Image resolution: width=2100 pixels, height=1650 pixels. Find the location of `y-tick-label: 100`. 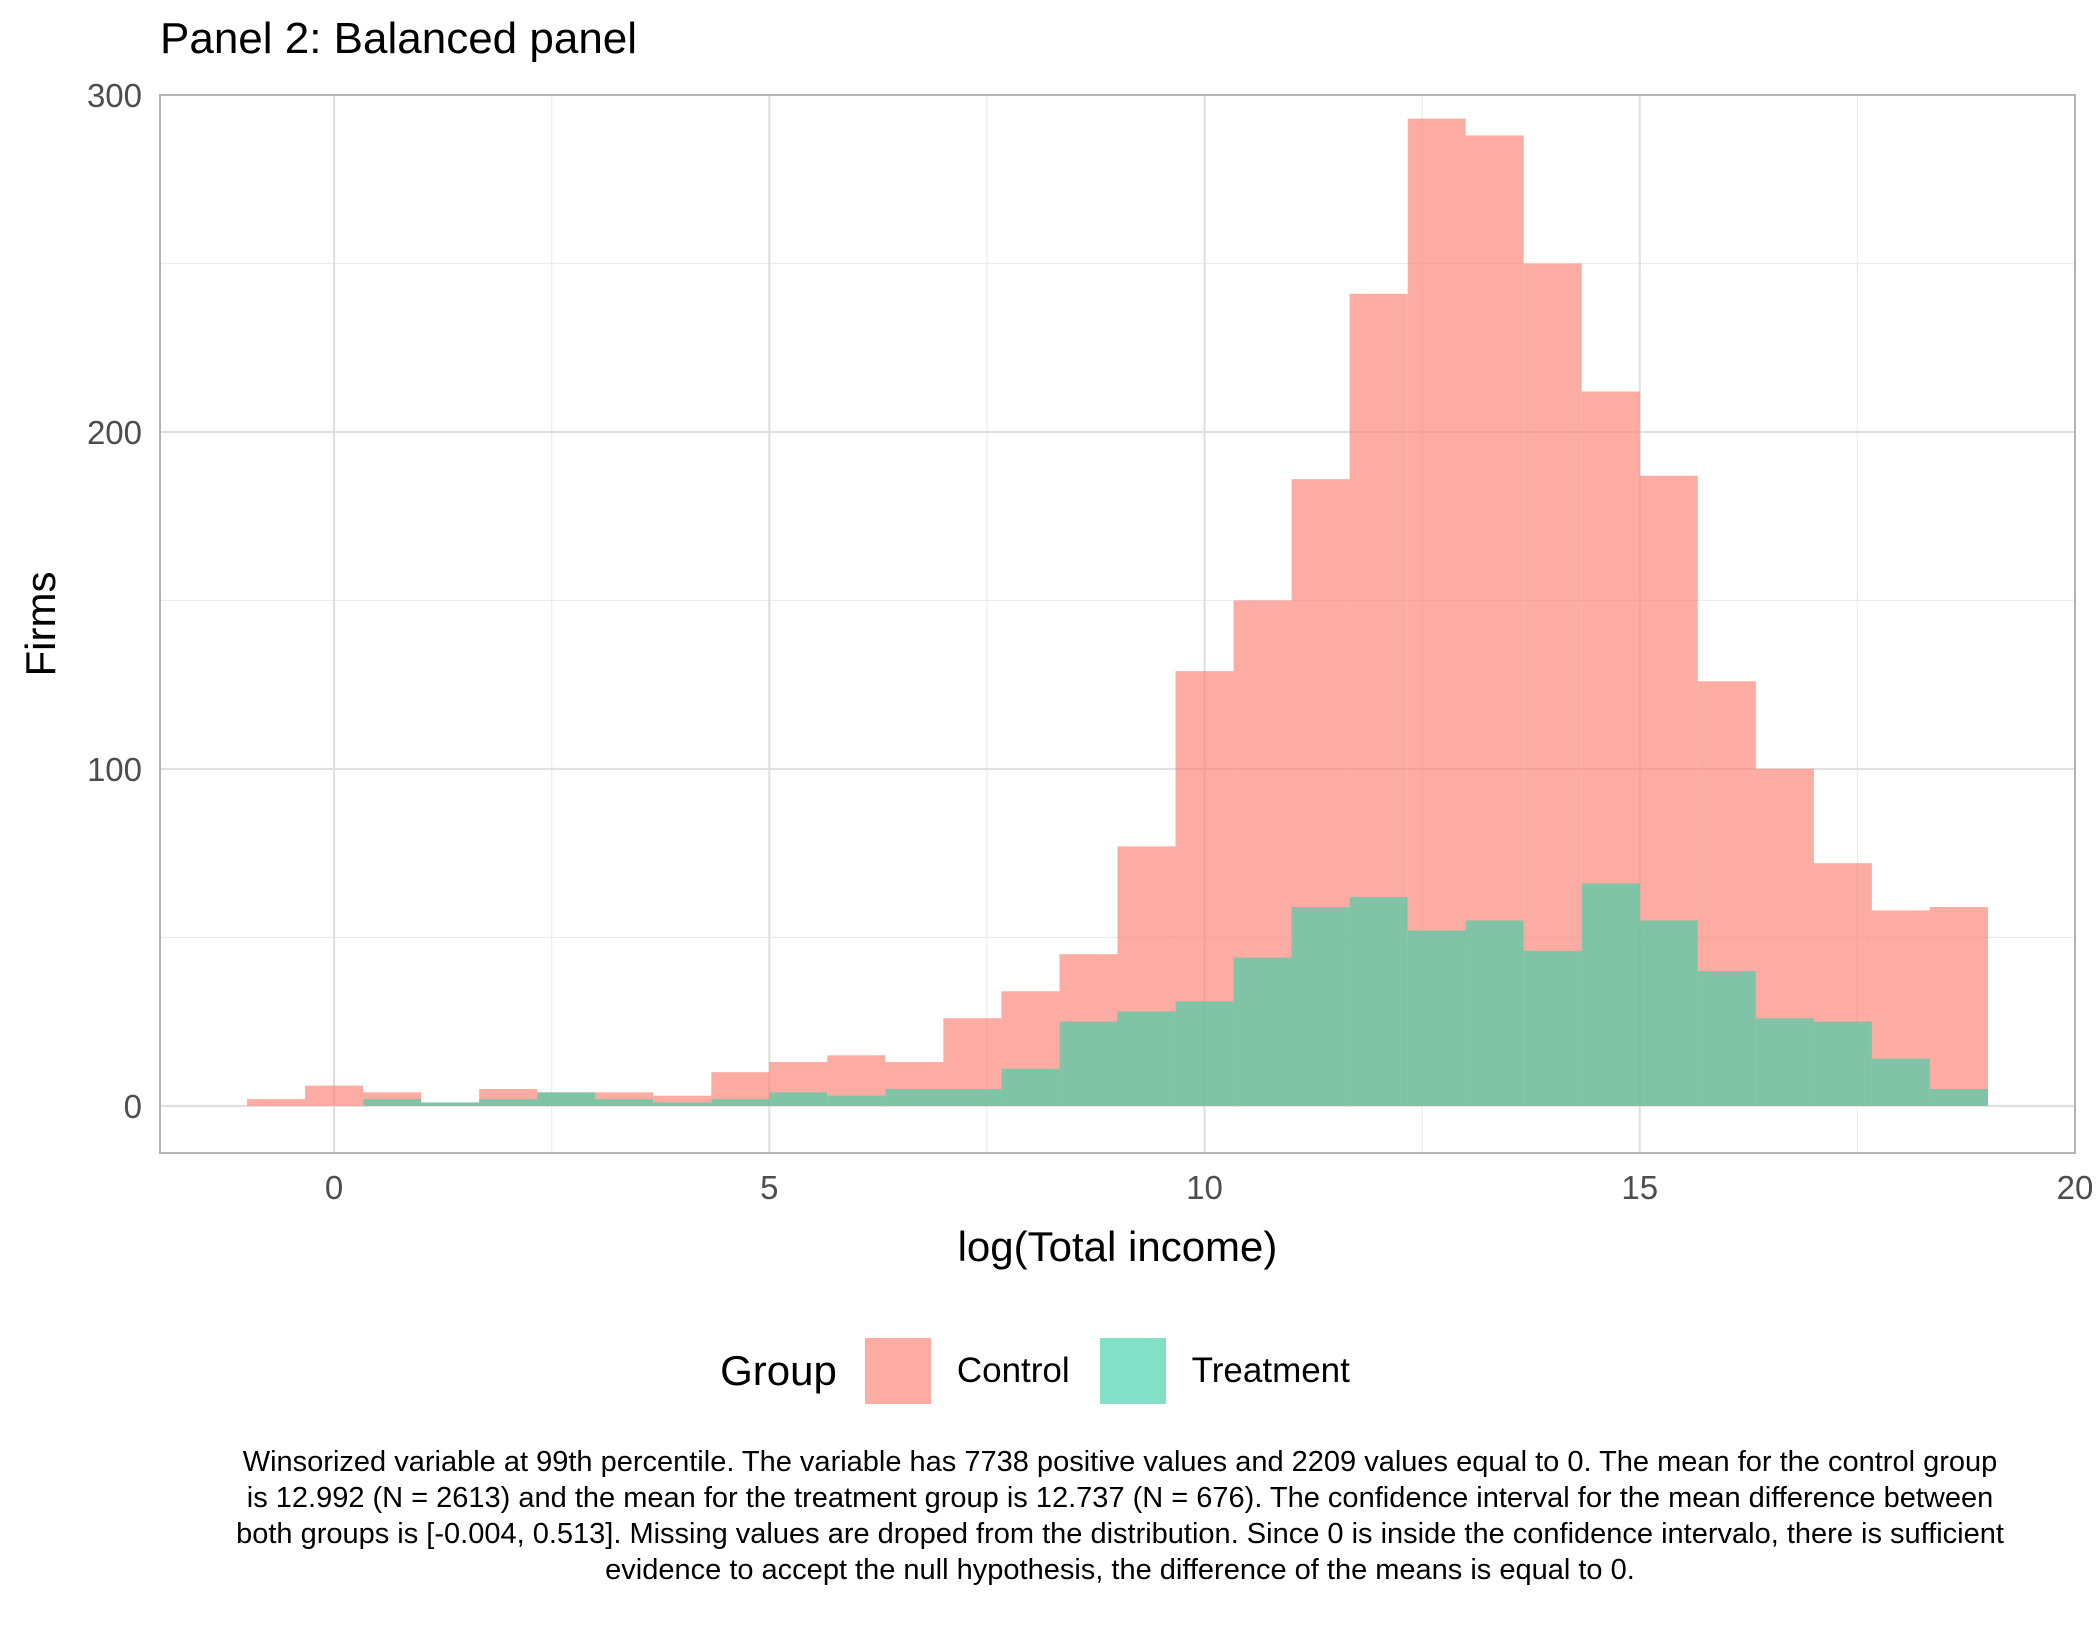

y-tick-label: 100 is located at coordinates (114, 769).